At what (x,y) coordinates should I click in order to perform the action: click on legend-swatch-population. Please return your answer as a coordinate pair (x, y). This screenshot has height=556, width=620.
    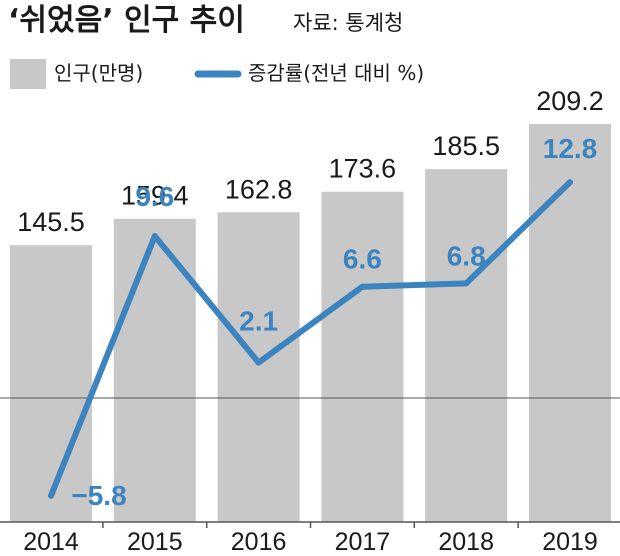
    Looking at the image, I should click on (28, 74).